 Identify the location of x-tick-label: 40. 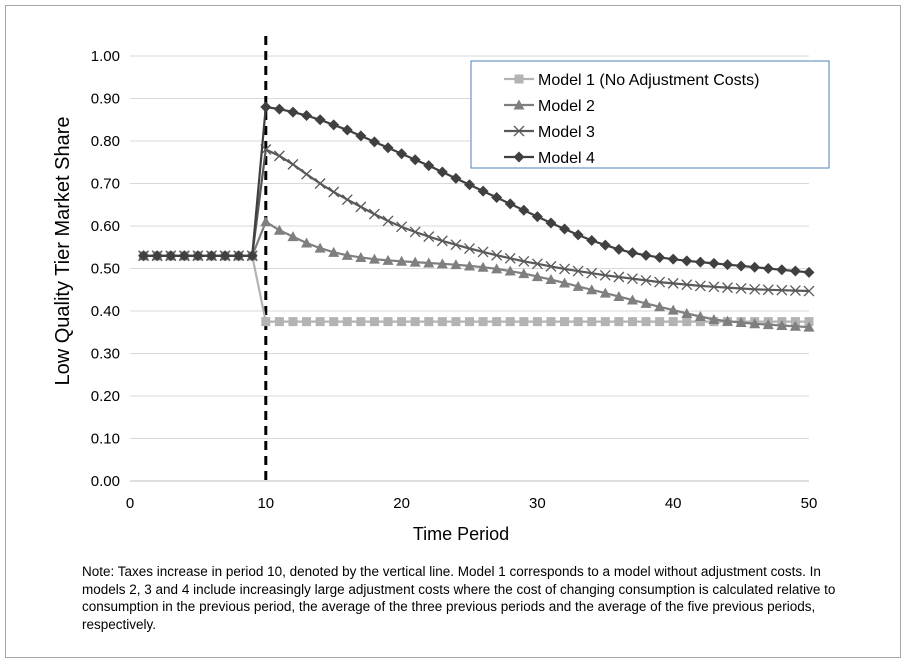
(673, 503).